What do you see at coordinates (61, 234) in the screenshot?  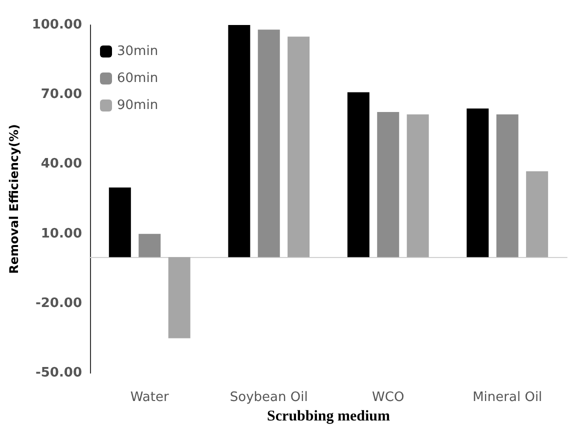 I see `y-tick-label: 10.00` at bounding box center [61, 234].